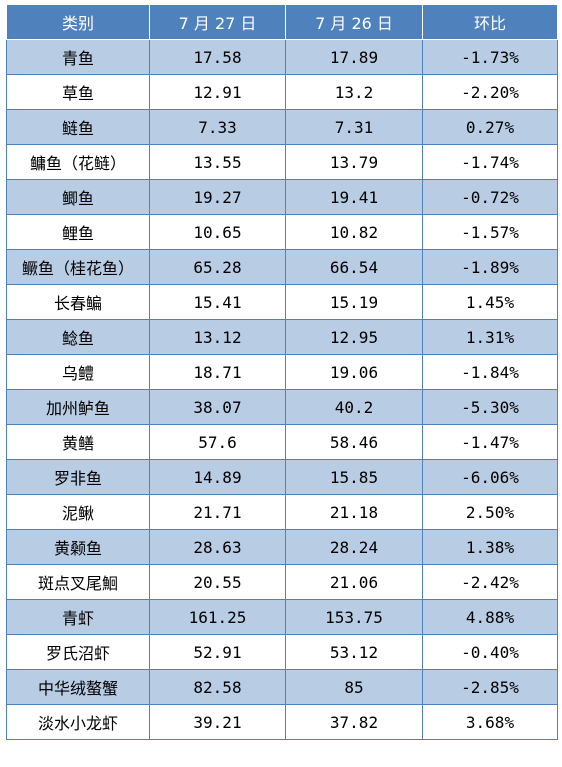 This screenshot has width=562, height=767. I want to click on change-cell: -1.84%, so click(490, 372).